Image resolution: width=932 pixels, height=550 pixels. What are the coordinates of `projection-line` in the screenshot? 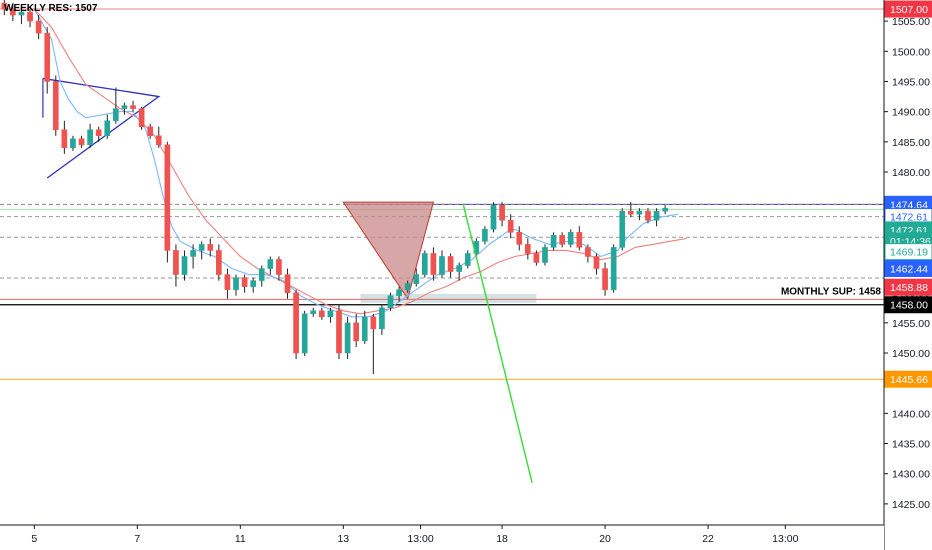 It's located at (497, 344).